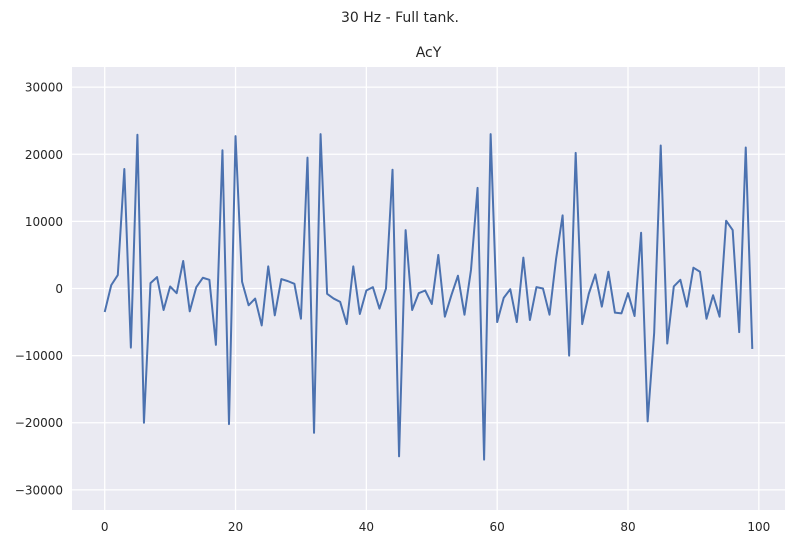 This screenshot has height=550, width=800. I want to click on x-tick-labels: 0 20 40 60 80 100, so click(435, 527).